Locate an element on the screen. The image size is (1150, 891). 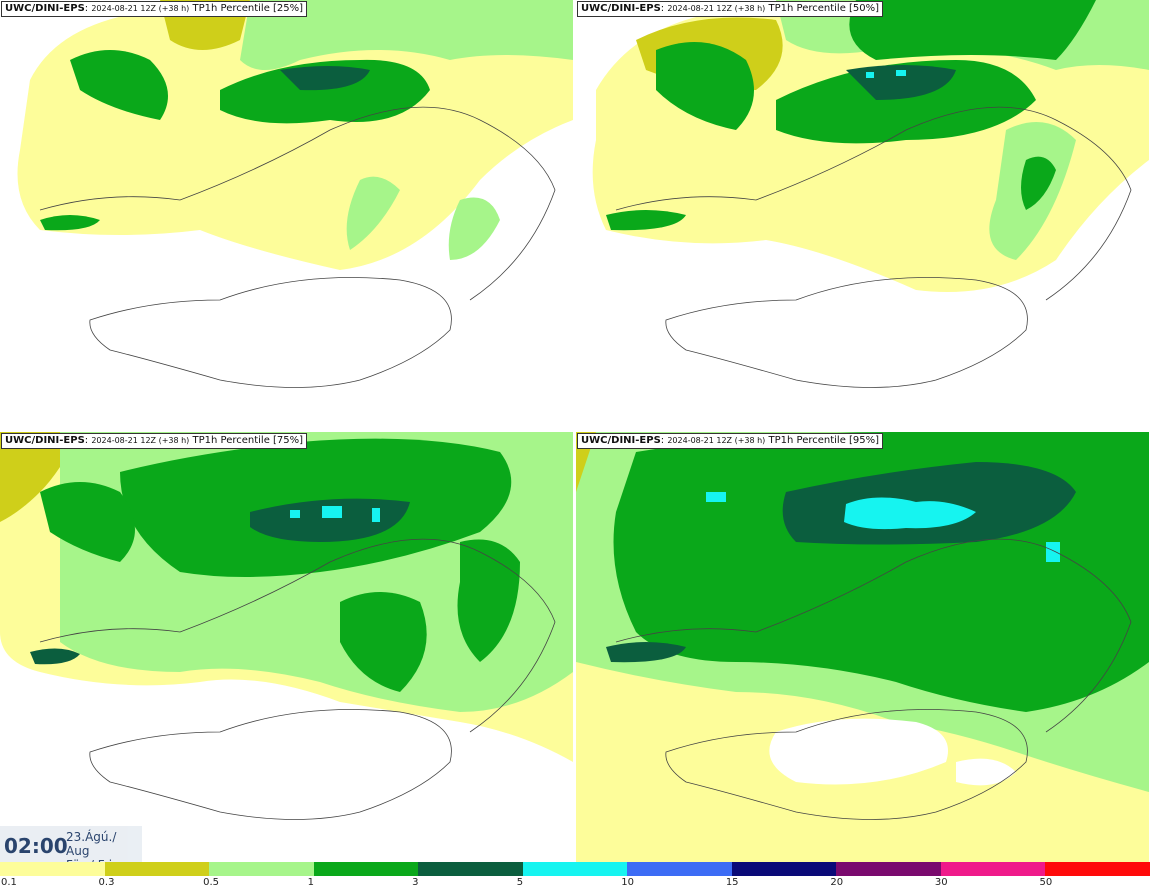
legend-label: 50 is located at coordinates (1046, 882).